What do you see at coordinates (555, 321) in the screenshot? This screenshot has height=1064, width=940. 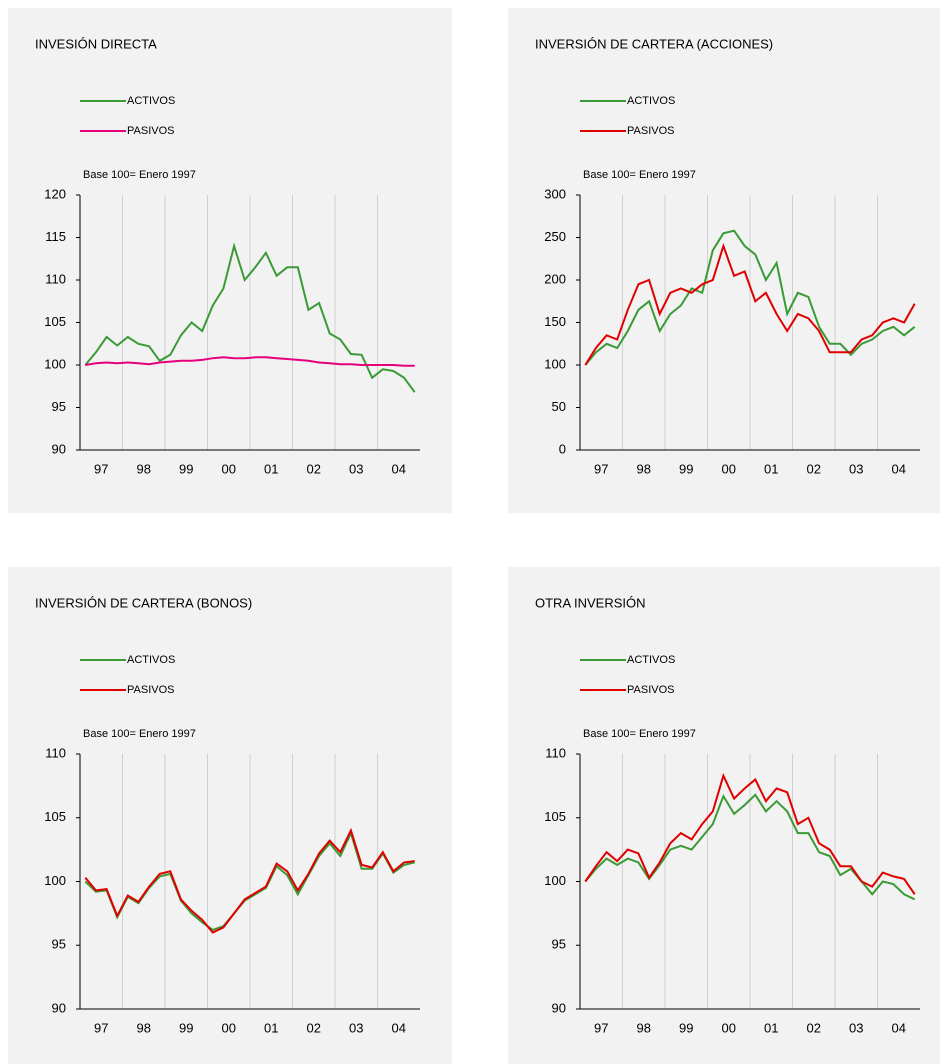 I see `y-tick-label: 150` at bounding box center [555, 321].